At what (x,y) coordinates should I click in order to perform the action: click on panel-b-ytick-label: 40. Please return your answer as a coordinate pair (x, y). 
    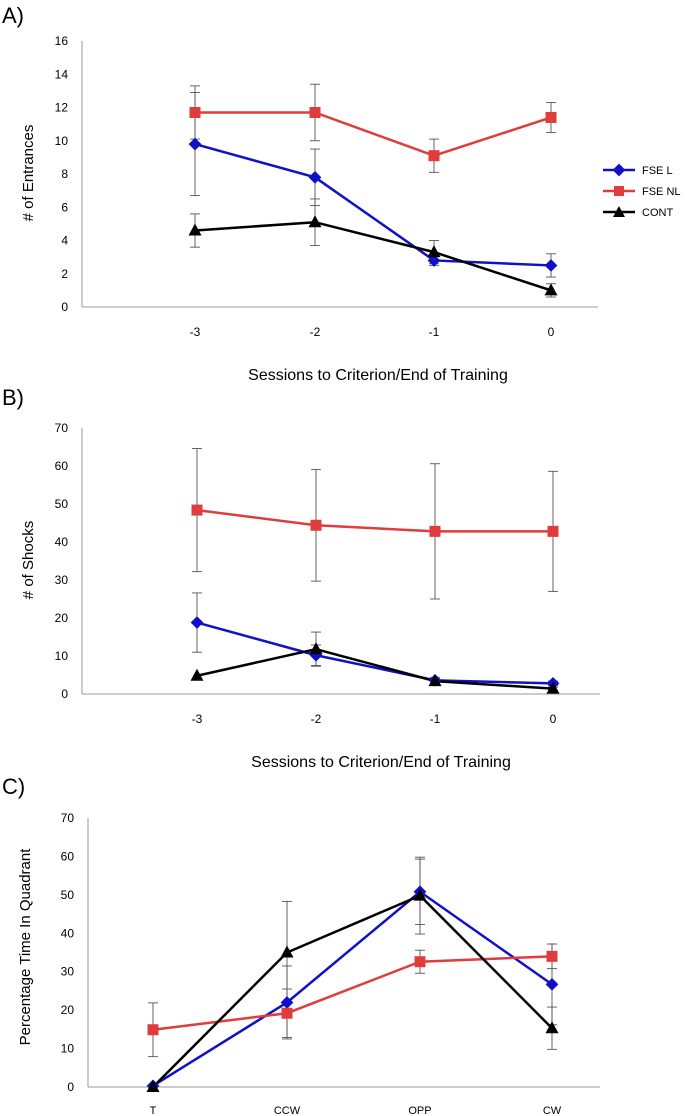
    Looking at the image, I should click on (62, 542).